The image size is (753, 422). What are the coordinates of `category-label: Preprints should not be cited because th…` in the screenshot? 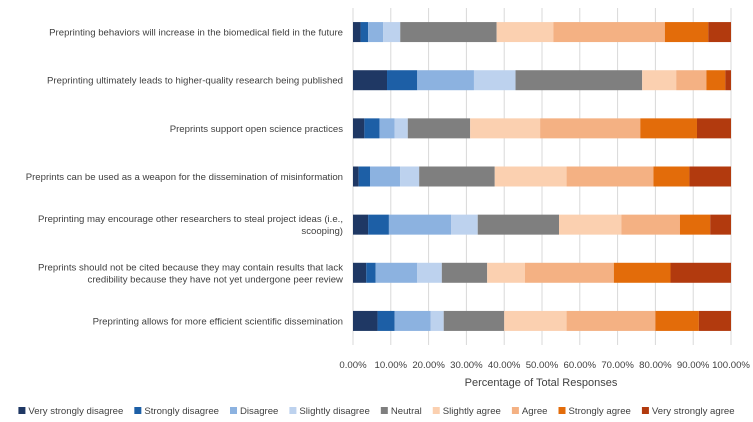 It's located at (190, 273).